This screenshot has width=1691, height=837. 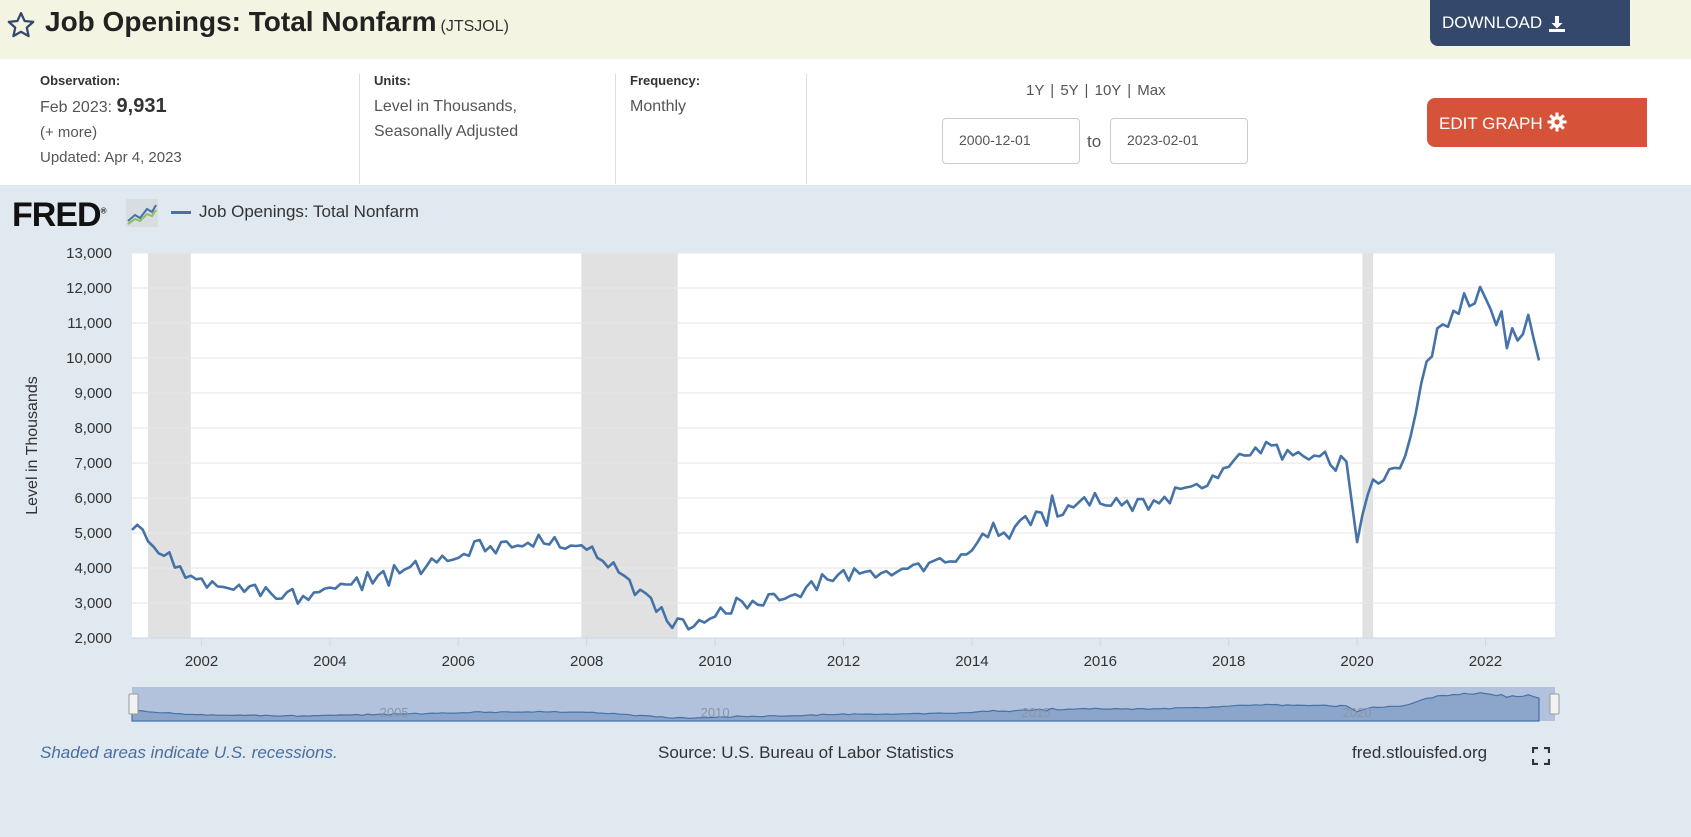 What do you see at coordinates (1100, 661) in the screenshot?
I see `x-tick-label: 2016` at bounding box center [1100, 661].